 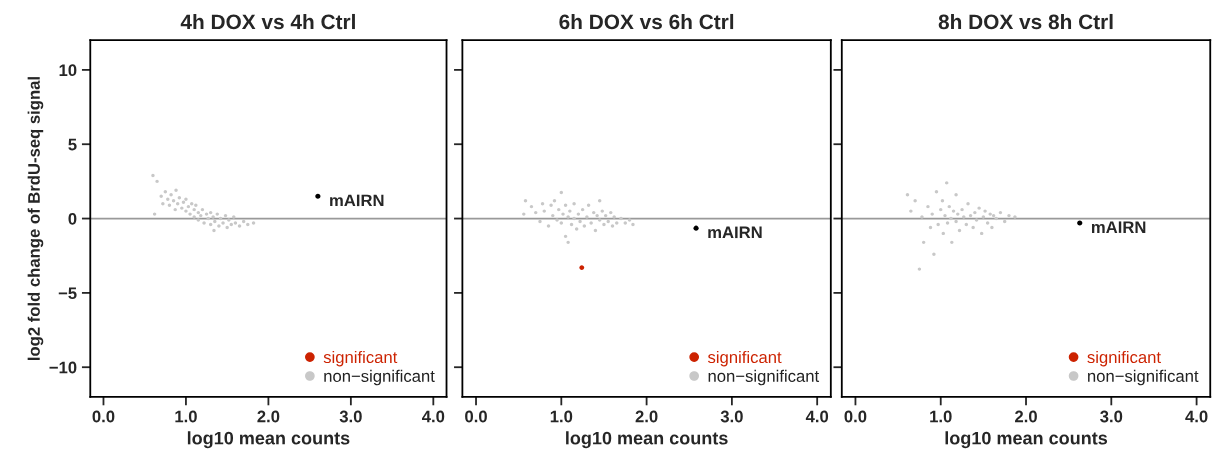 I want to click on y-tick-label: 10, so click(x=68, y=70).